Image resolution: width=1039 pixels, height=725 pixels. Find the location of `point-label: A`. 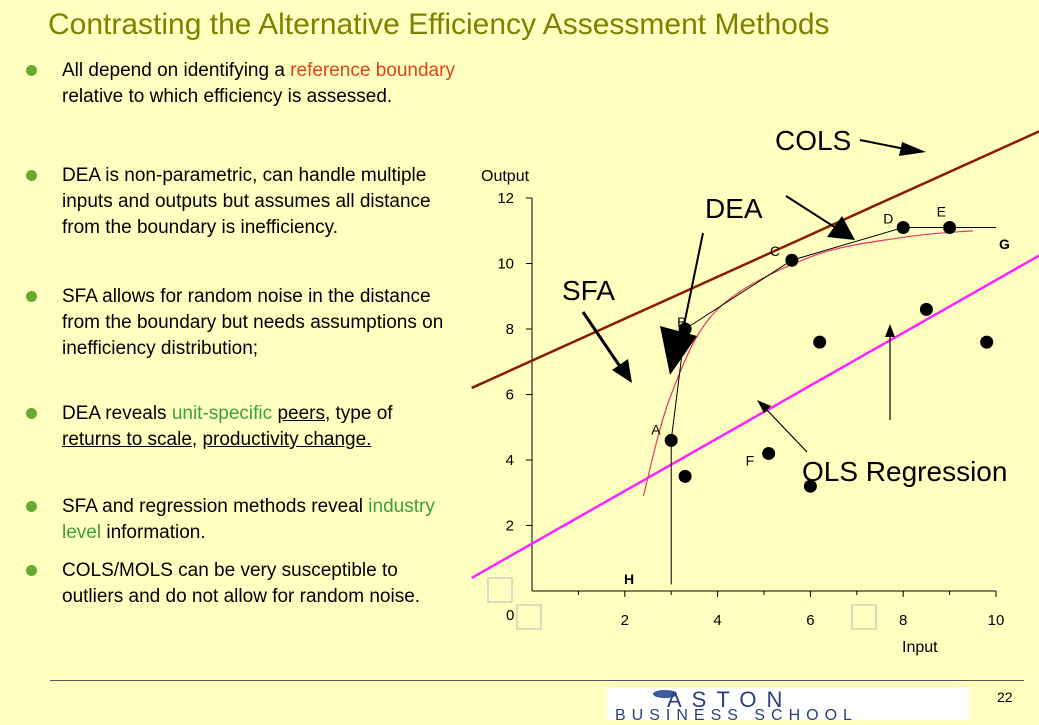

point-label: A is located at coordinates (656, 429).